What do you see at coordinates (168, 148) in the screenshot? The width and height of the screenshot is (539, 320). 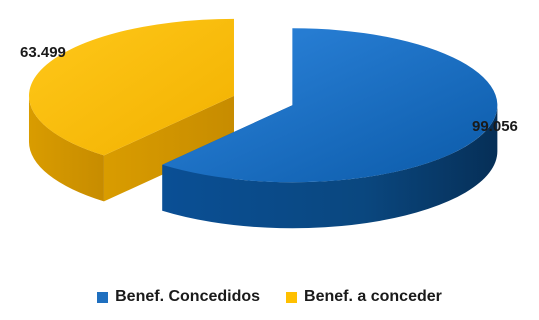 I see `slice-cut-face-benef-a-conceder` at bounding box center [168, 148].